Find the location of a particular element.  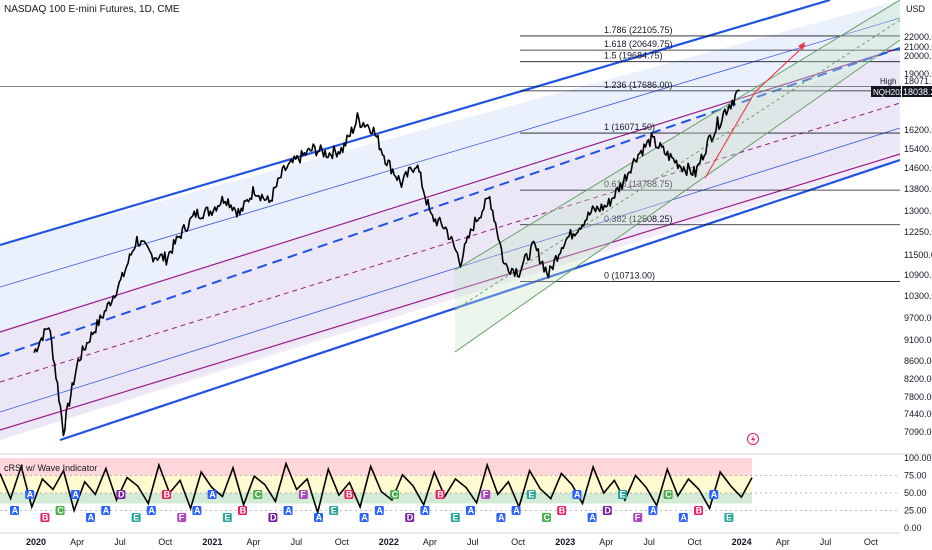

indicator-title: cRSI w/ Wave Indicator is located at coordinates (50, 468).